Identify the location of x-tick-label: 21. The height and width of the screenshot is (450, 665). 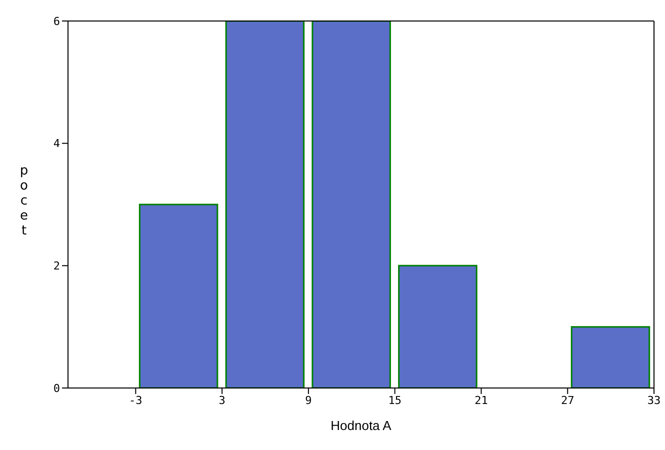
(481, 400).